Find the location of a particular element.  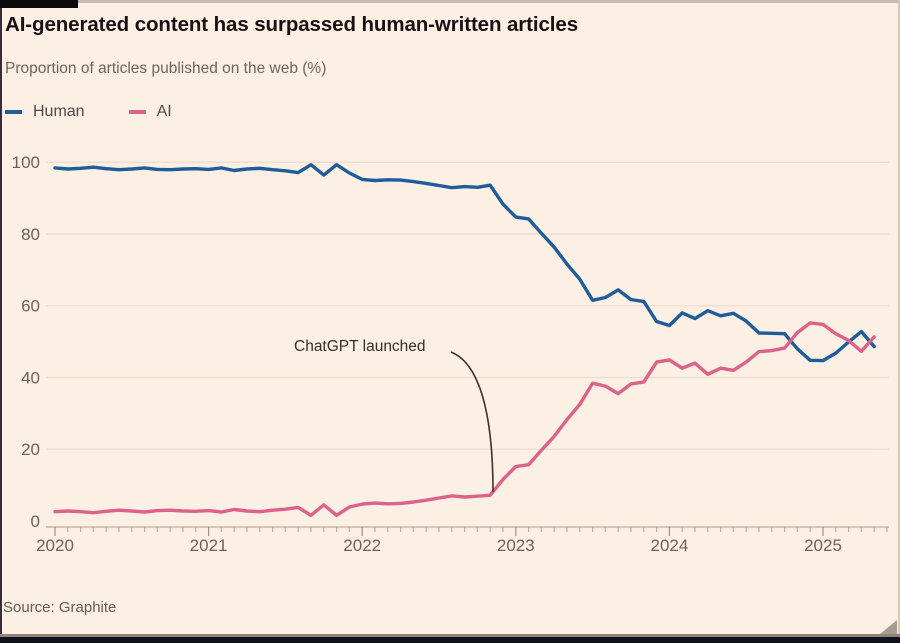

legend-item-human: Human is located at coordinates (45, 112).